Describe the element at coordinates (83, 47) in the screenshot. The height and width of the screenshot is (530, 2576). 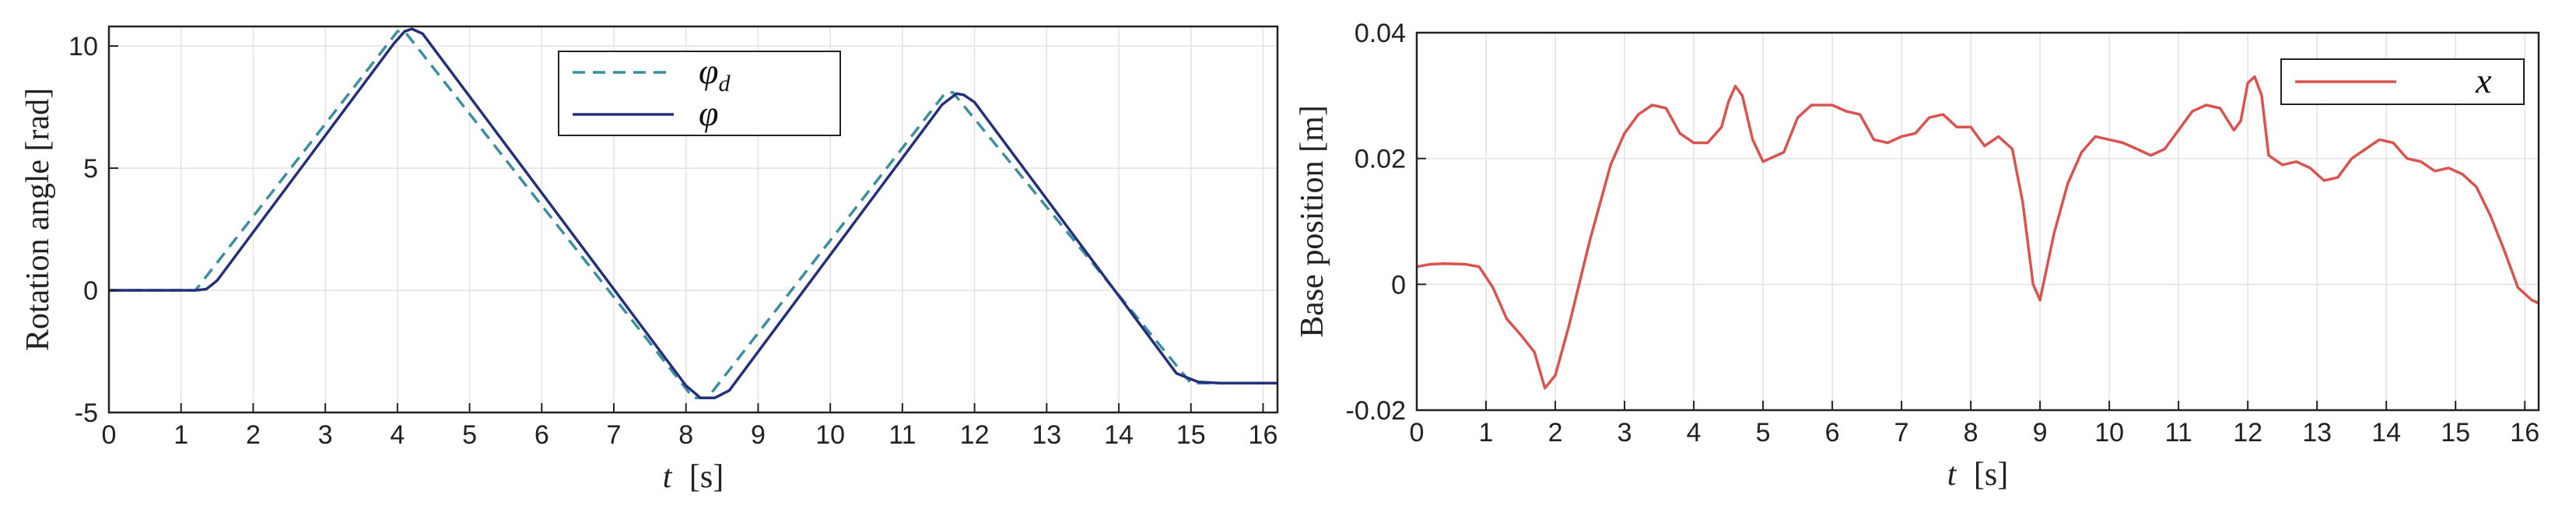
I see `y-tick-label: 10` at that location.